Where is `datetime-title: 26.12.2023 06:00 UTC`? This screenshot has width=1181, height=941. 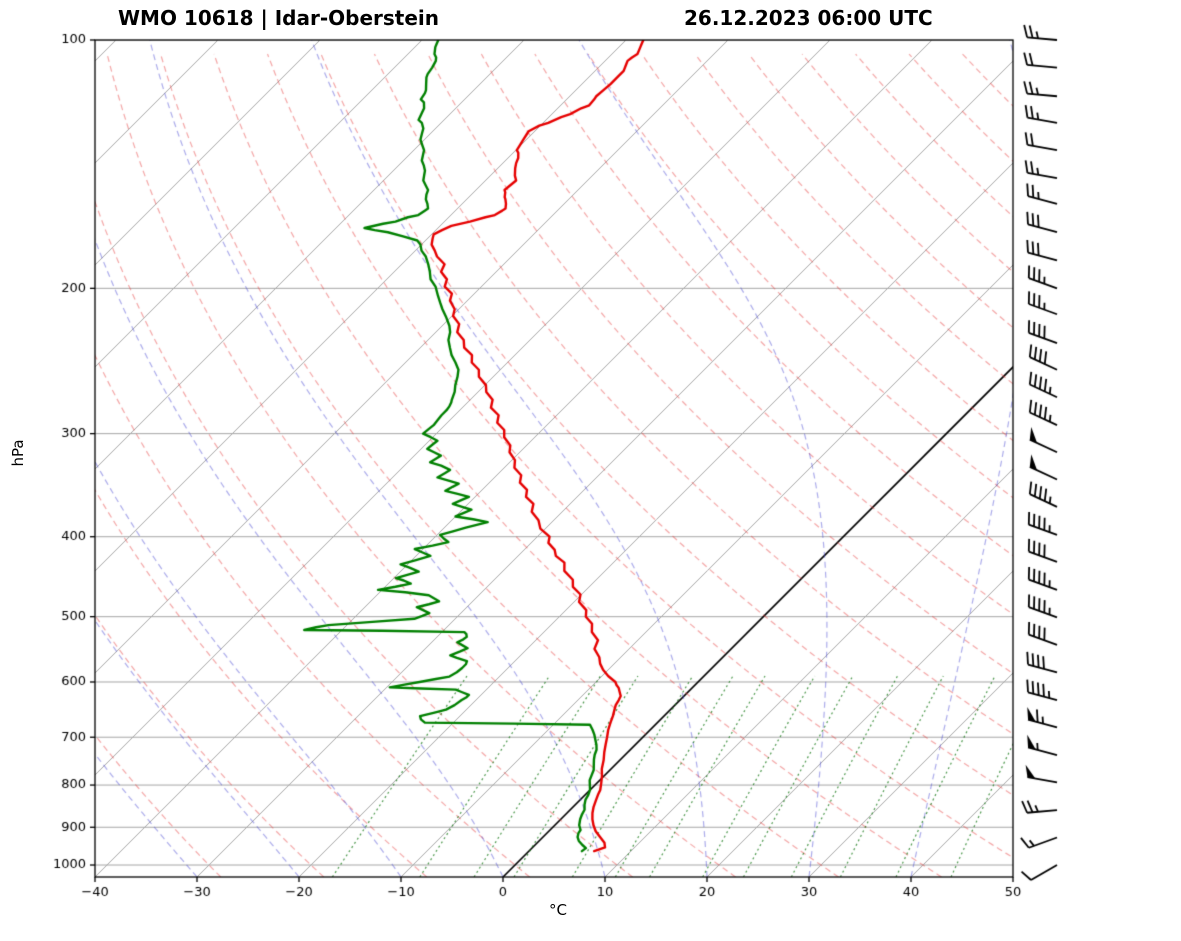
datetime-title: 26.12.2023 06:00 UTC is located at coordinates (808, 18).